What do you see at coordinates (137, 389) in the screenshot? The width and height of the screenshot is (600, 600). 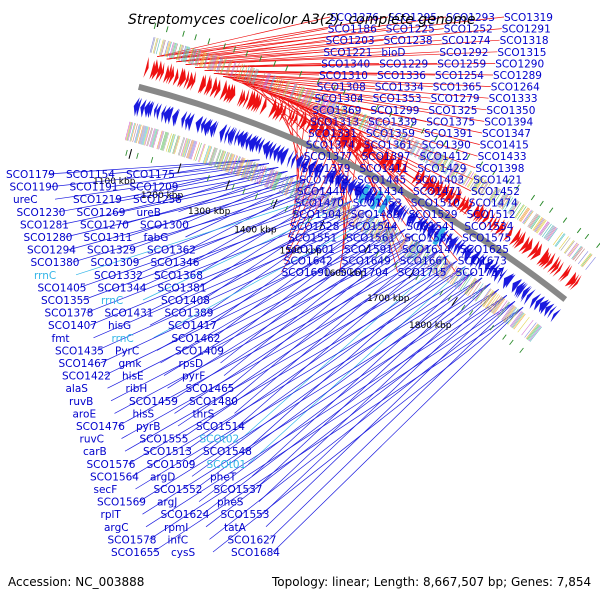 I see `gene-label: ribH` at bounding box center [137, 389].